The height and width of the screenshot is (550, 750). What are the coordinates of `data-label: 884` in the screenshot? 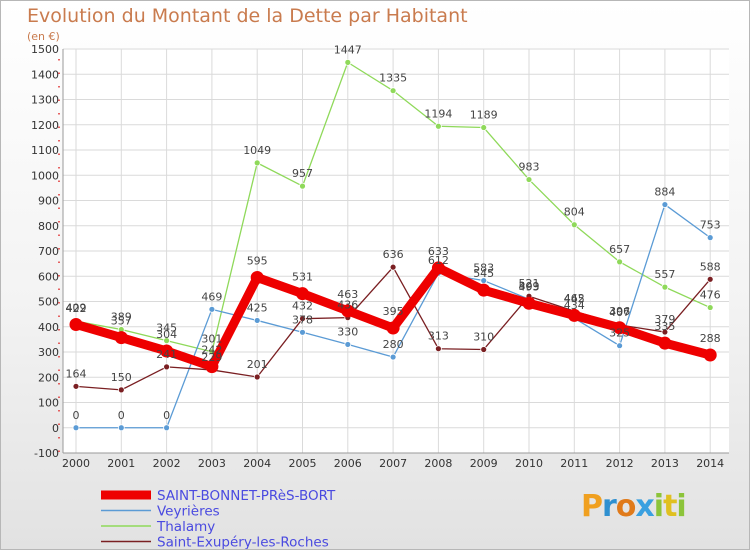 It's located at (664, 192).